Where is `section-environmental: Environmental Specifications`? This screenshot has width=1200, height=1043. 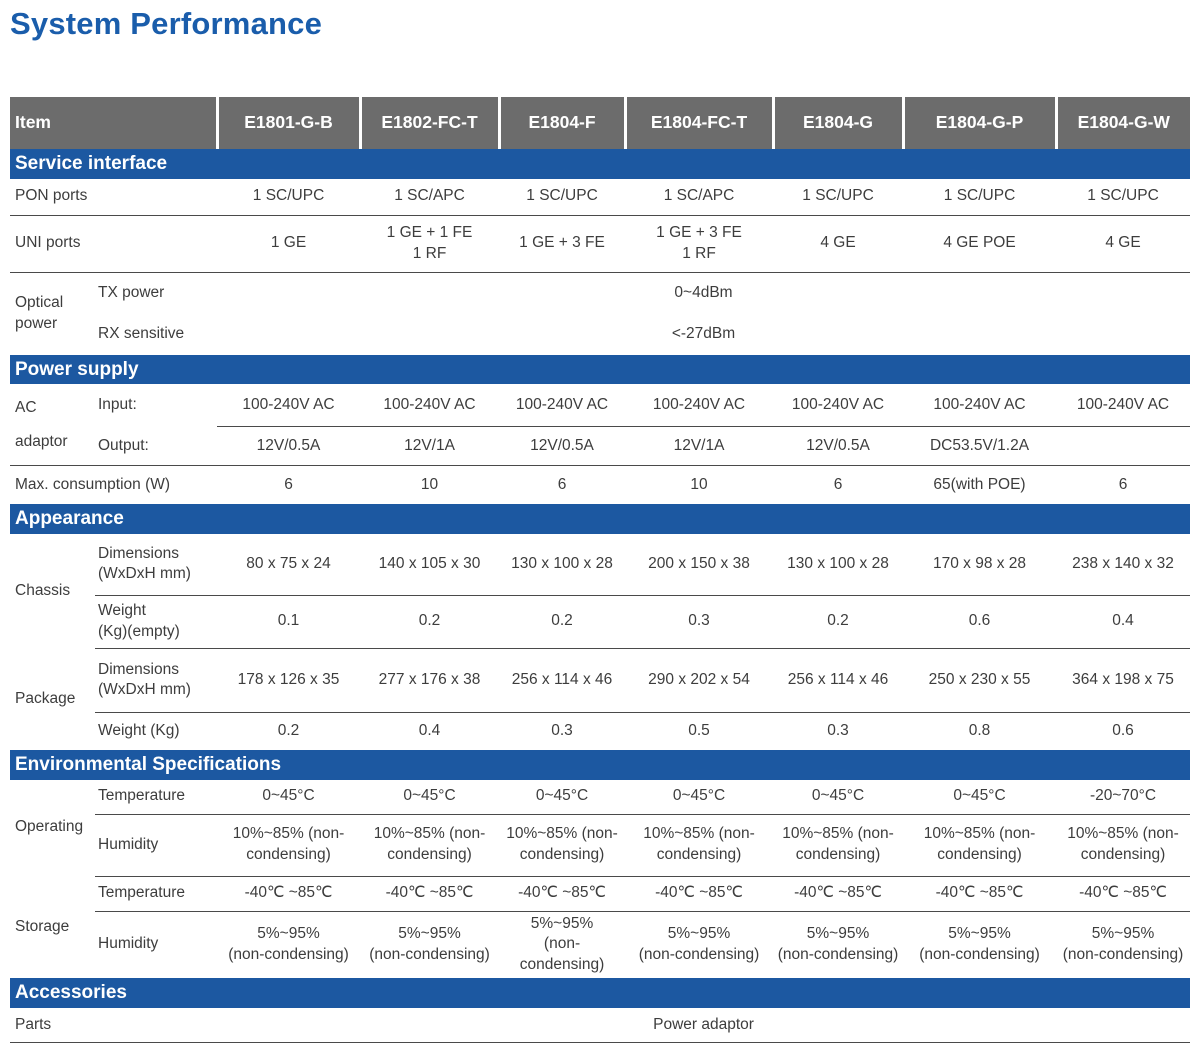 section-environmental: Environmental Specifications is located at coordinates (600, 764).